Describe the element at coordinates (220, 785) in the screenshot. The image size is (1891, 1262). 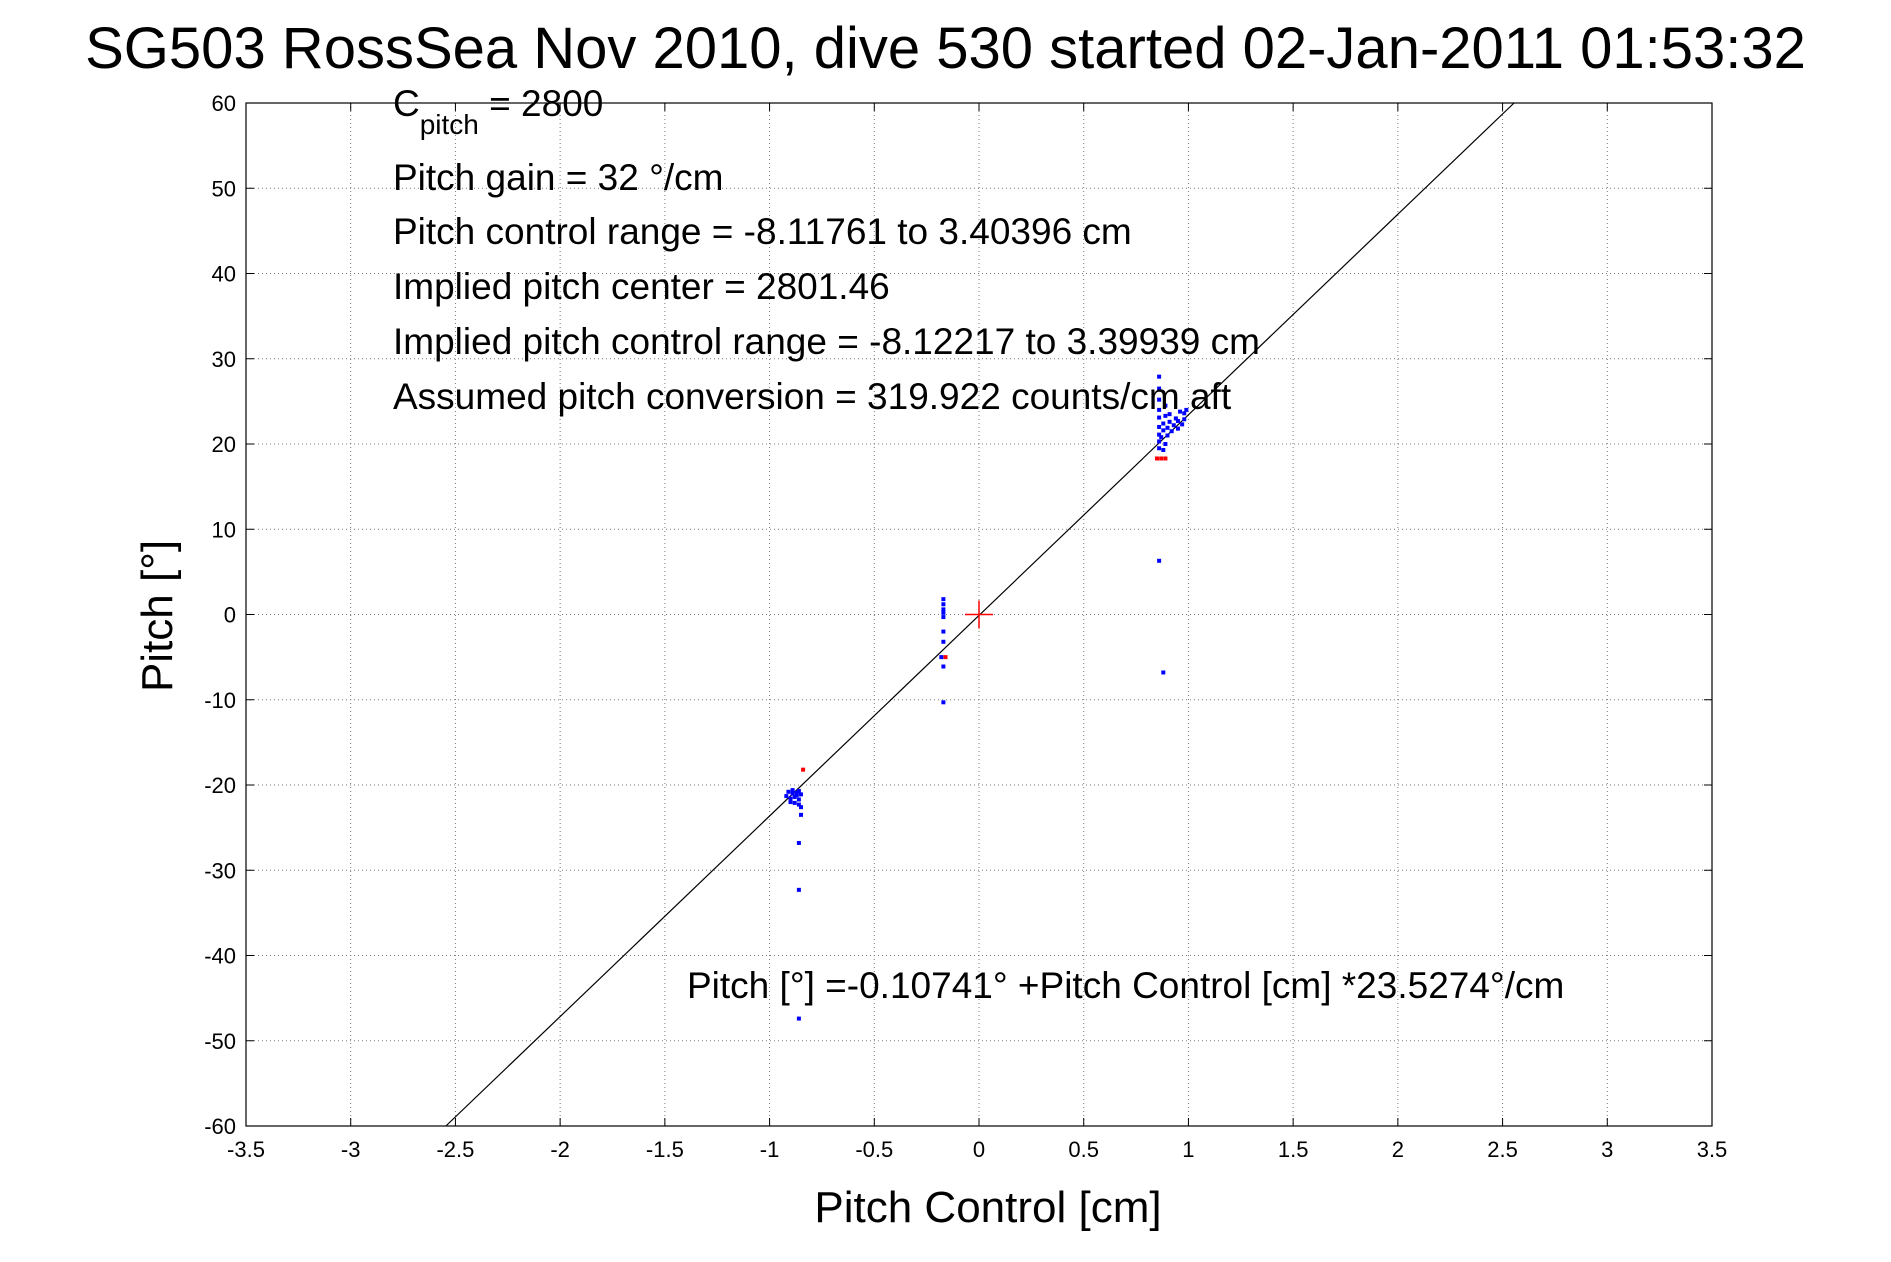
I see `y-tick-label: -20` at that location.